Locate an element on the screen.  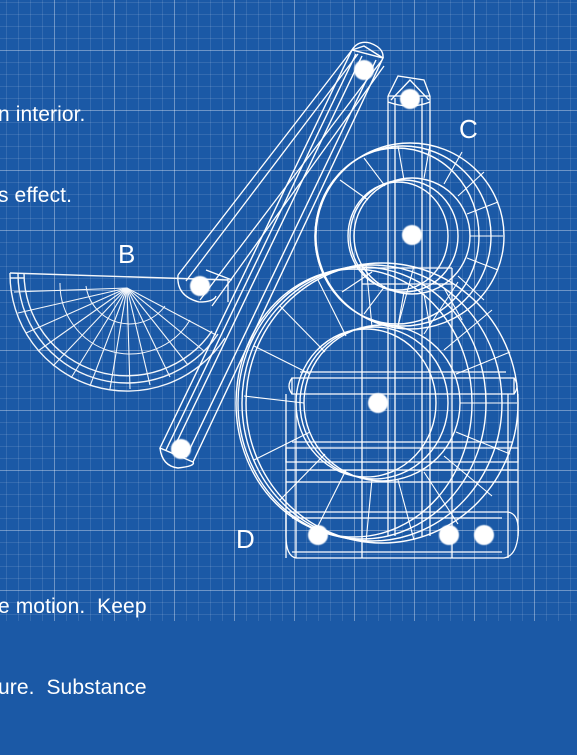
caption-top-line-2: s effect. is located at coordinates (36, 195).